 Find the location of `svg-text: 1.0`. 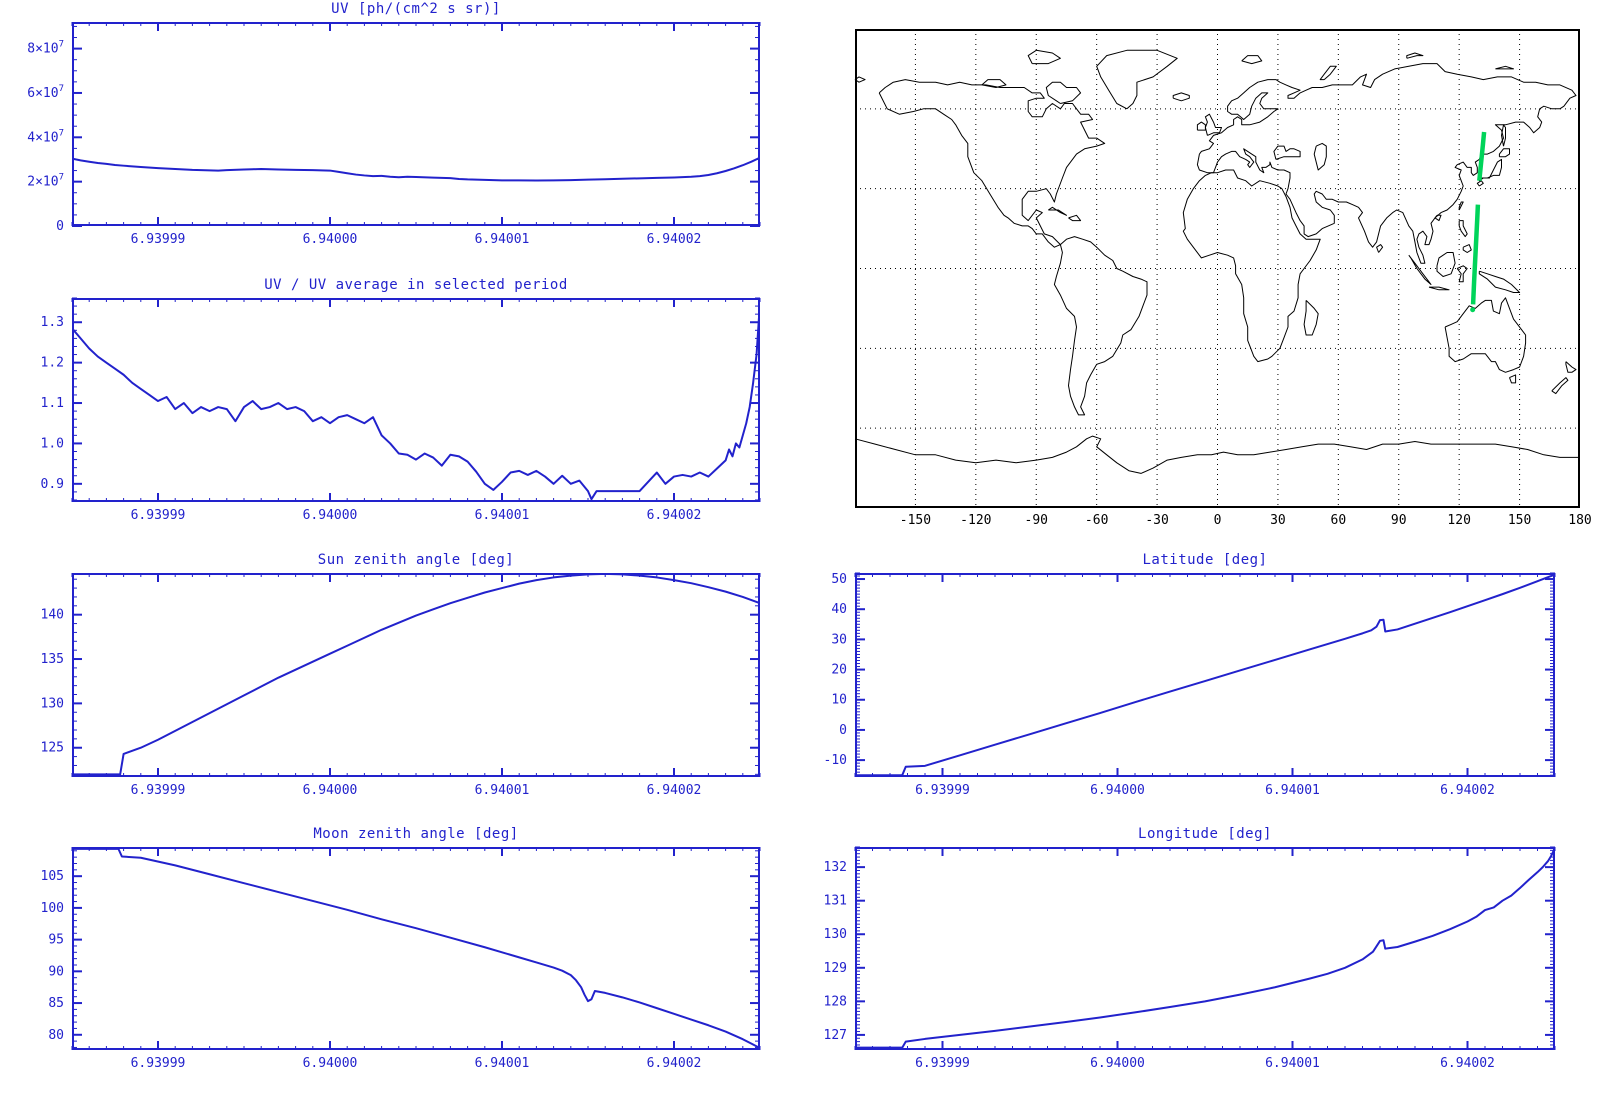

svg-text: 1.0 is located at coordinates (52, 443).